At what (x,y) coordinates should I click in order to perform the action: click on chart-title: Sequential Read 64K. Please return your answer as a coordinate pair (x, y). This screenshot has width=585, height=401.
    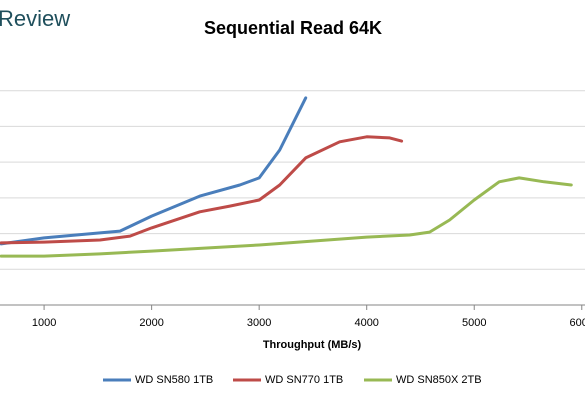
    Looking at the image, I should click on (293, 28).